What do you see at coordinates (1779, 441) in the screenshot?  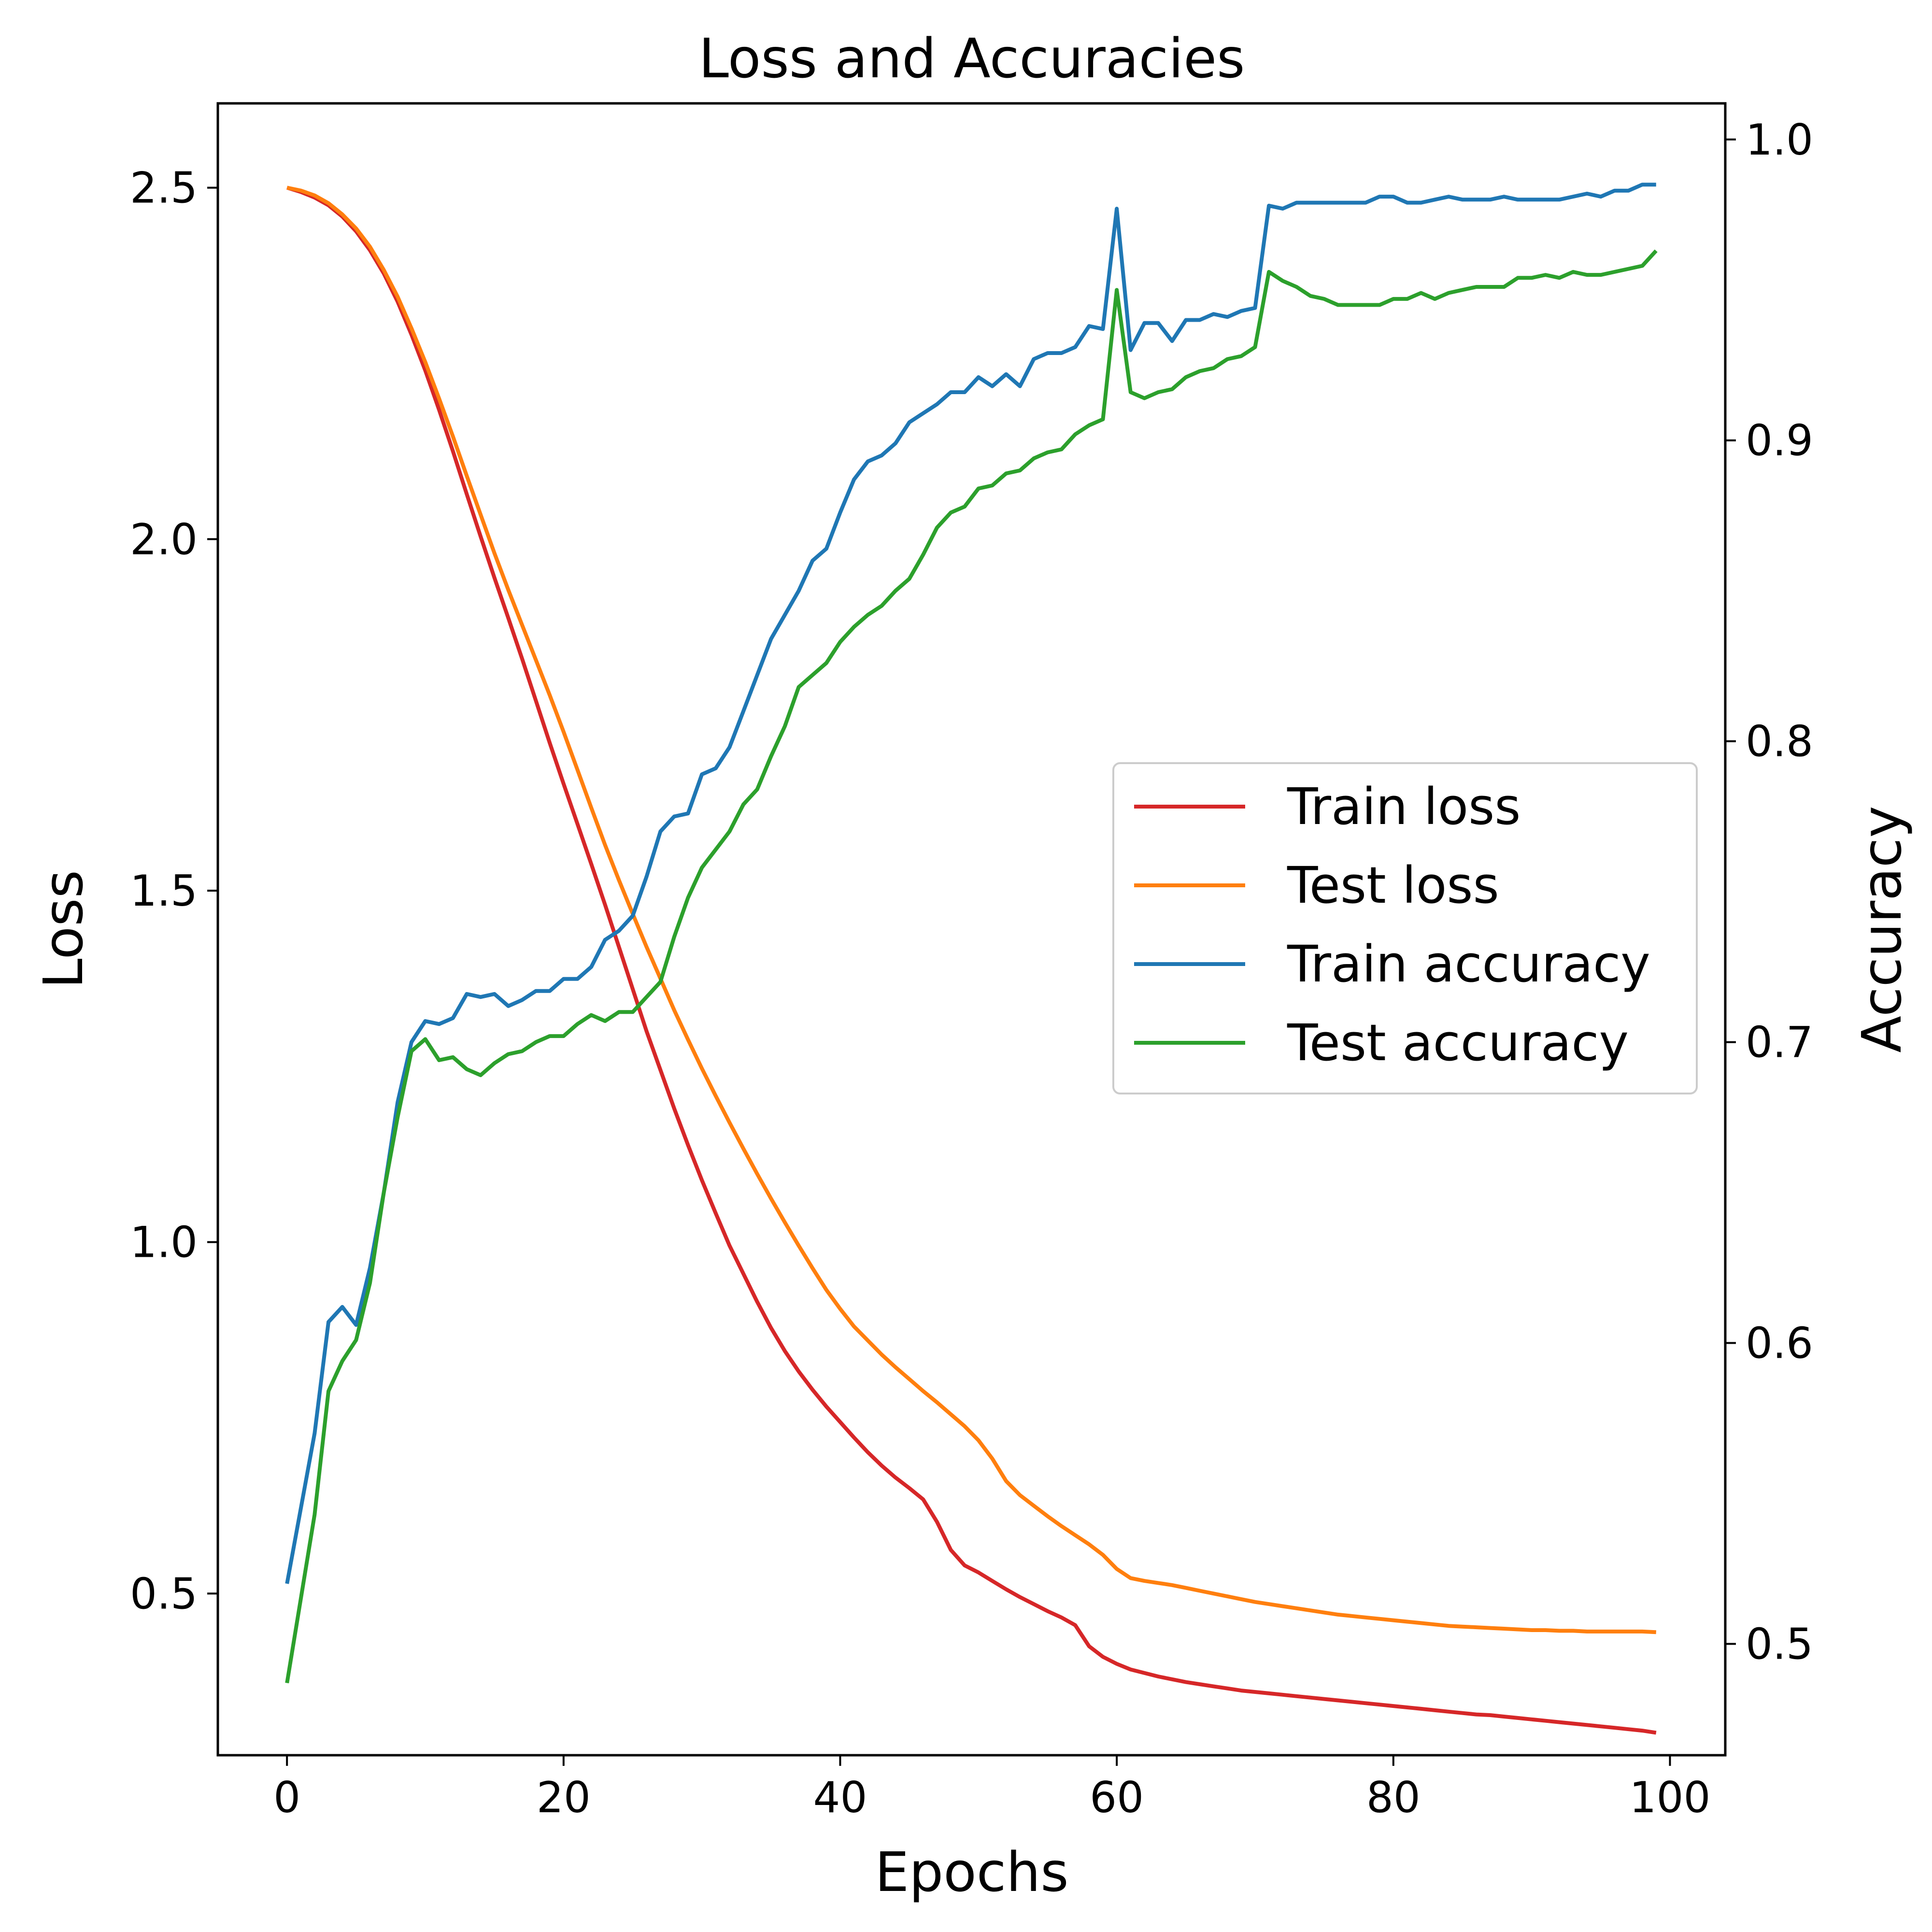 I see `y-right-tick-label: 0.9` at bounding box center [1779, 441].